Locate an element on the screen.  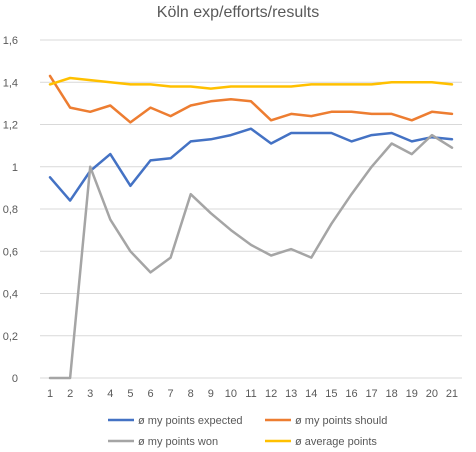
x-tick-label: 2 is located at coordinates (70, 394).